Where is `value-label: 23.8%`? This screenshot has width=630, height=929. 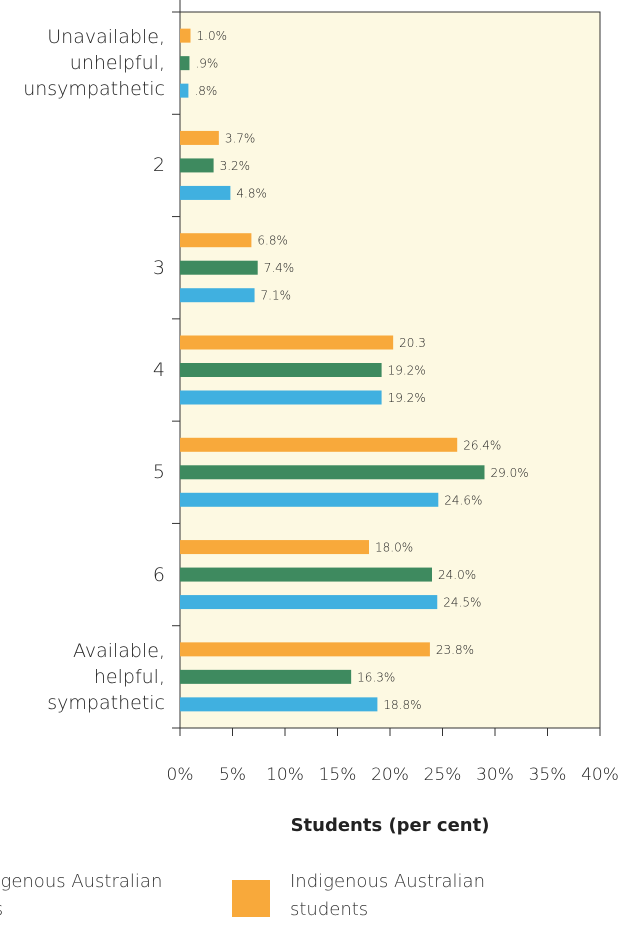
value-label: 23.8% is located at coordinates (455, 650).